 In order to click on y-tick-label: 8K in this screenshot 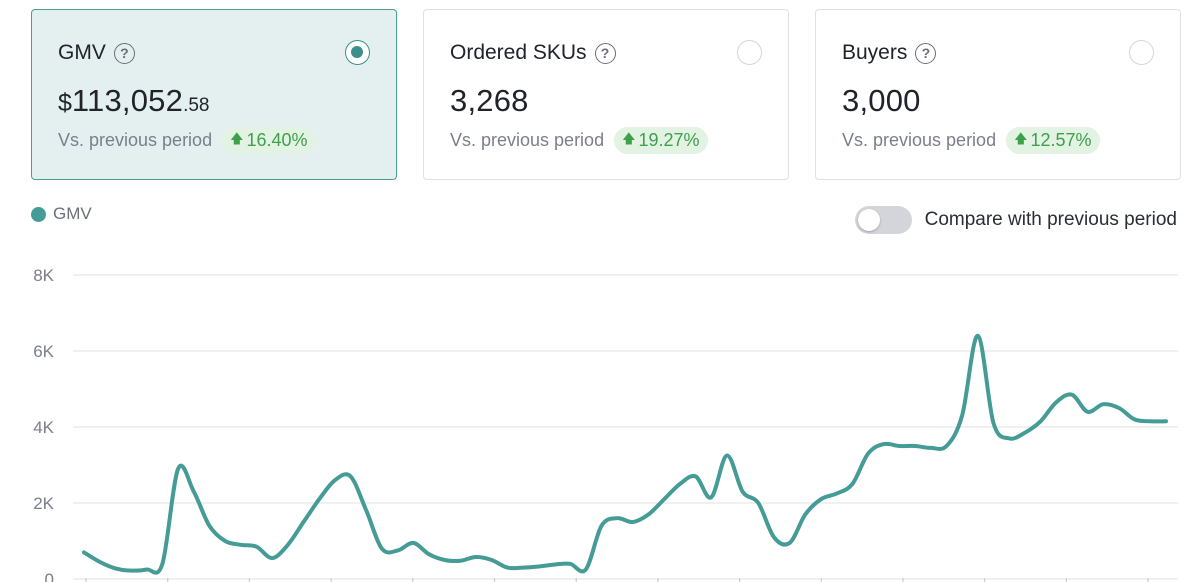, I will do `click(43, 275)`.